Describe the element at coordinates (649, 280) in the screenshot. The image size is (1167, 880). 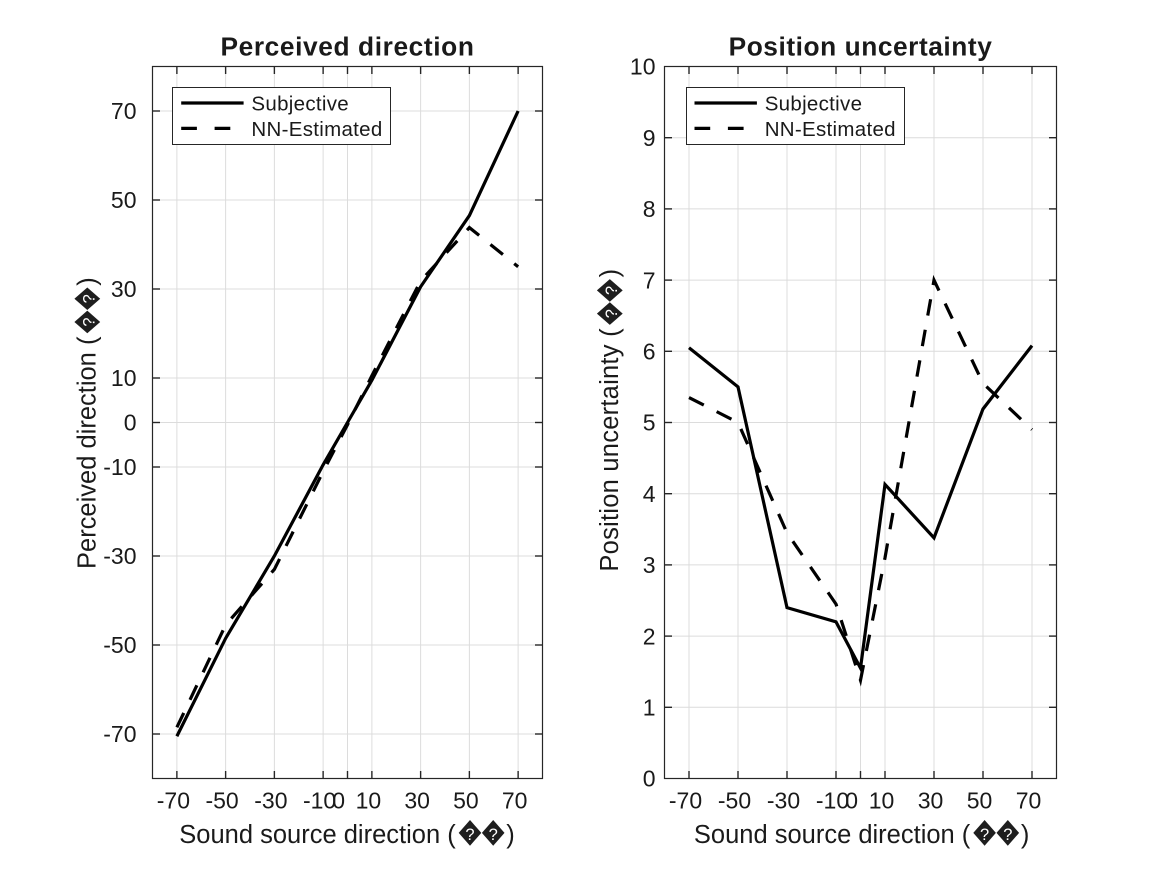
I see `svg-text: 7` at that location.